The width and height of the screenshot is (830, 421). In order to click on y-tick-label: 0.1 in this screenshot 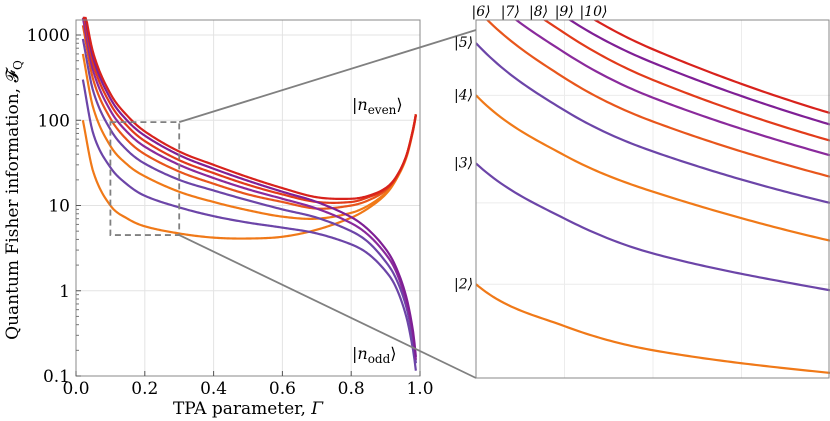, I will do `click(56, 377)`.